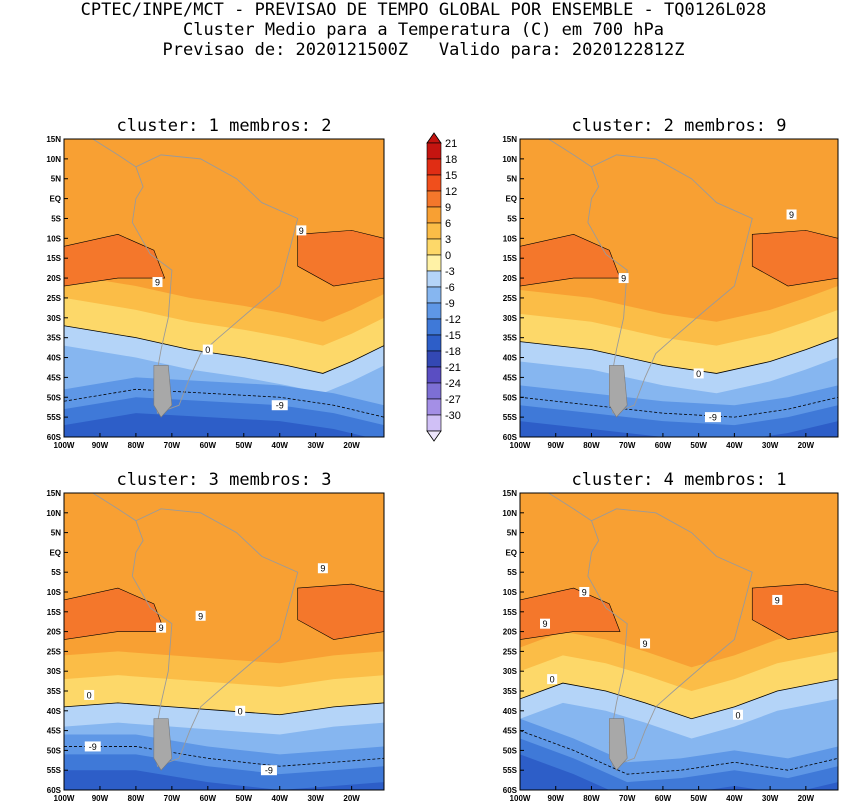 This screenshot has width=847, height=803. I want to click on x-tick-label: 40W, so click(734, 798).